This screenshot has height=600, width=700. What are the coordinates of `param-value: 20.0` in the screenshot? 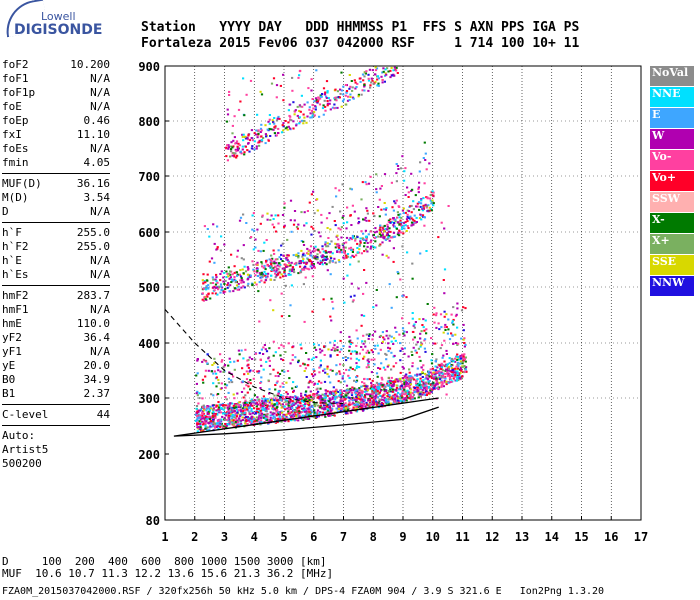 It's located at (97, 365).